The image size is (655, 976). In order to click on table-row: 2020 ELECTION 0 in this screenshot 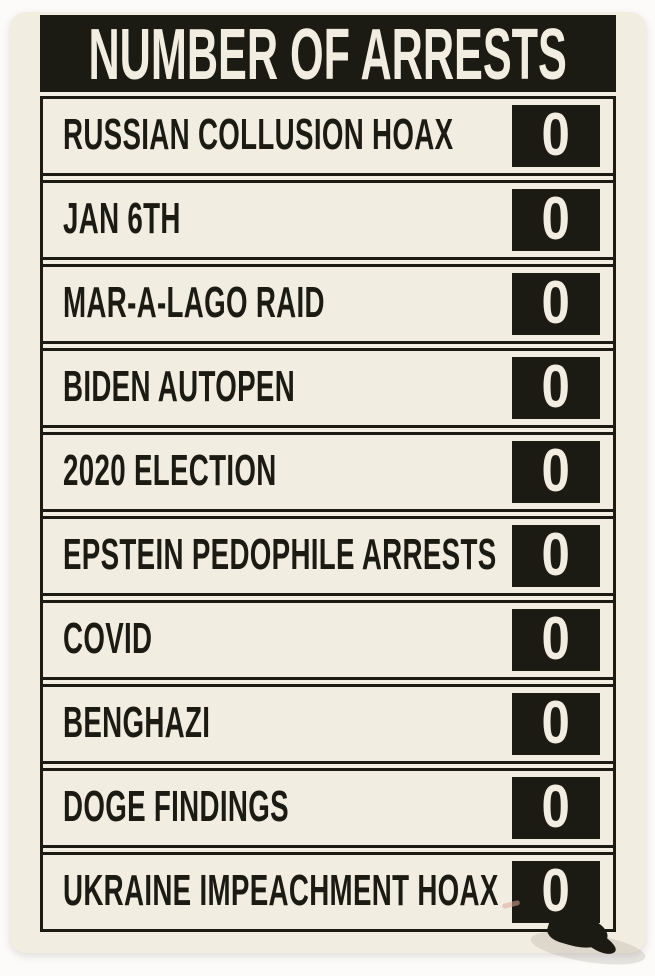, I will do `click(328, 472)`.